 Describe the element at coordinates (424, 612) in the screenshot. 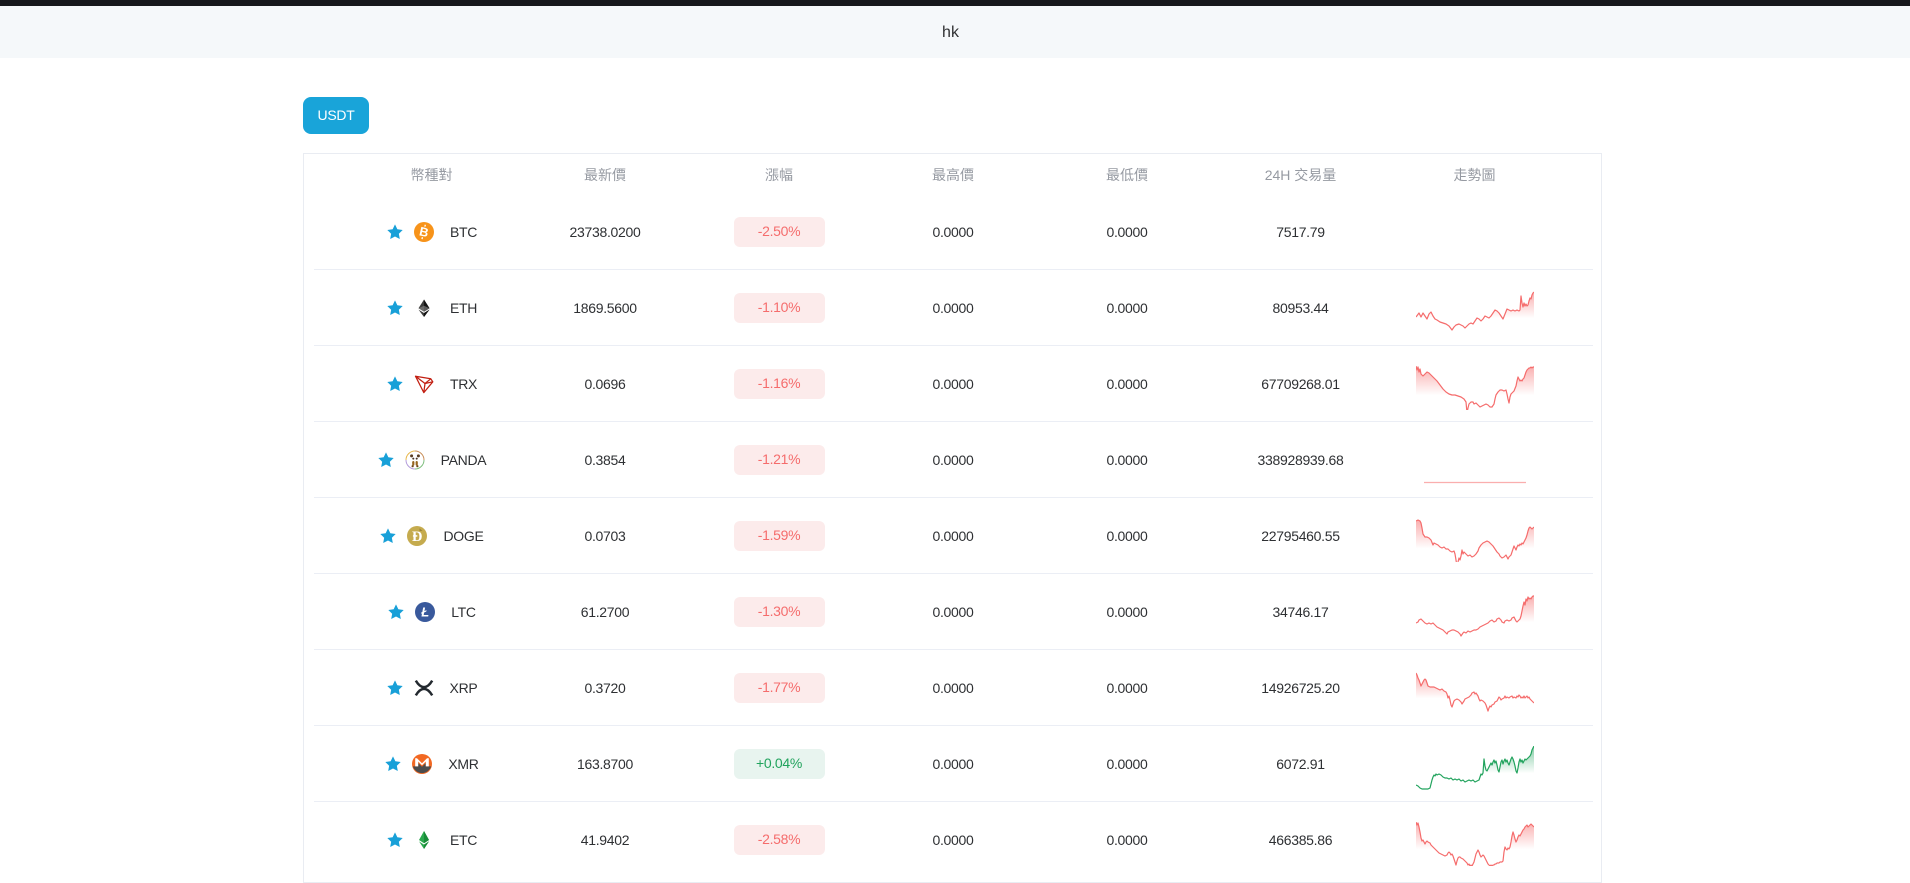

I see `svg-text: Ł` at that location.